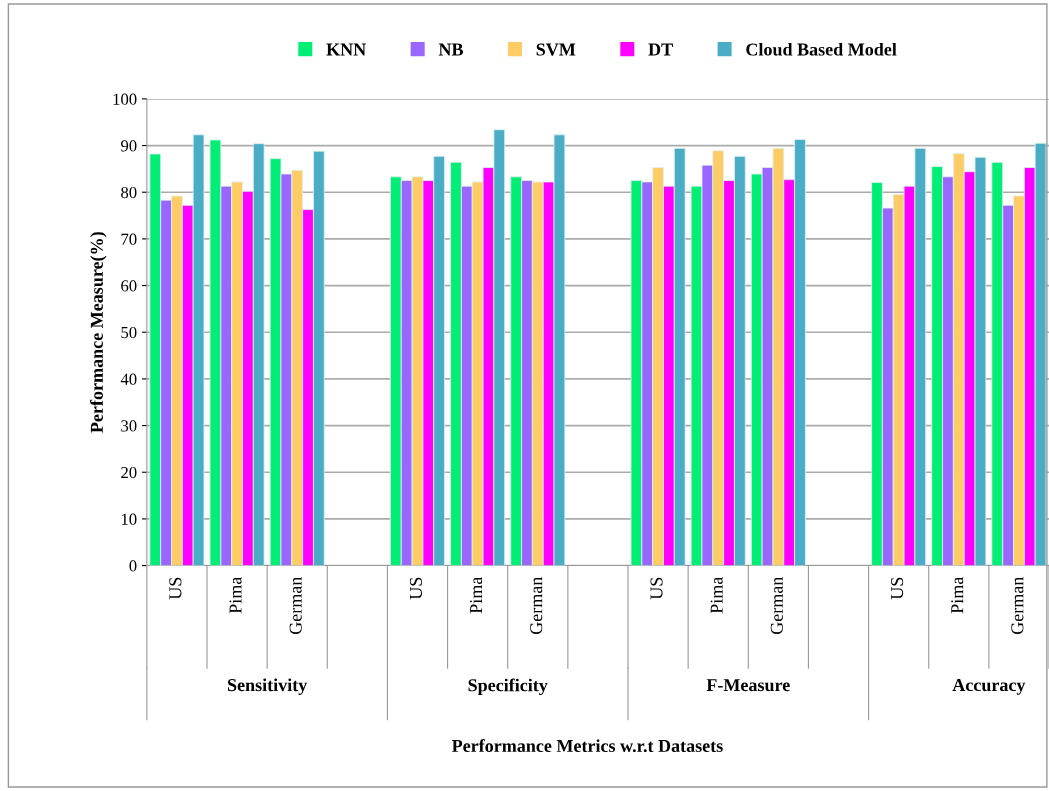 The height and width of the screenshot is (791, 1049). What do you see at coordinates (129, 519) in the screenshot?
I see `y-tick-label: 10` at bounding box center [129, 519].